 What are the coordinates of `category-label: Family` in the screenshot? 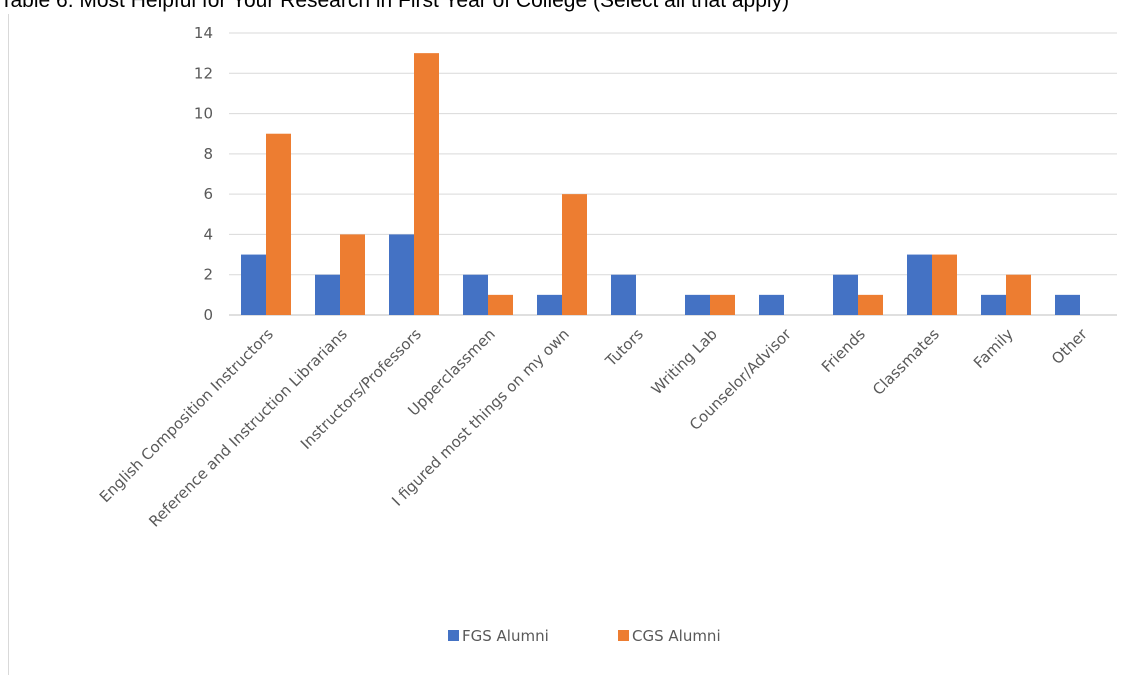 It's located at (993, 348).